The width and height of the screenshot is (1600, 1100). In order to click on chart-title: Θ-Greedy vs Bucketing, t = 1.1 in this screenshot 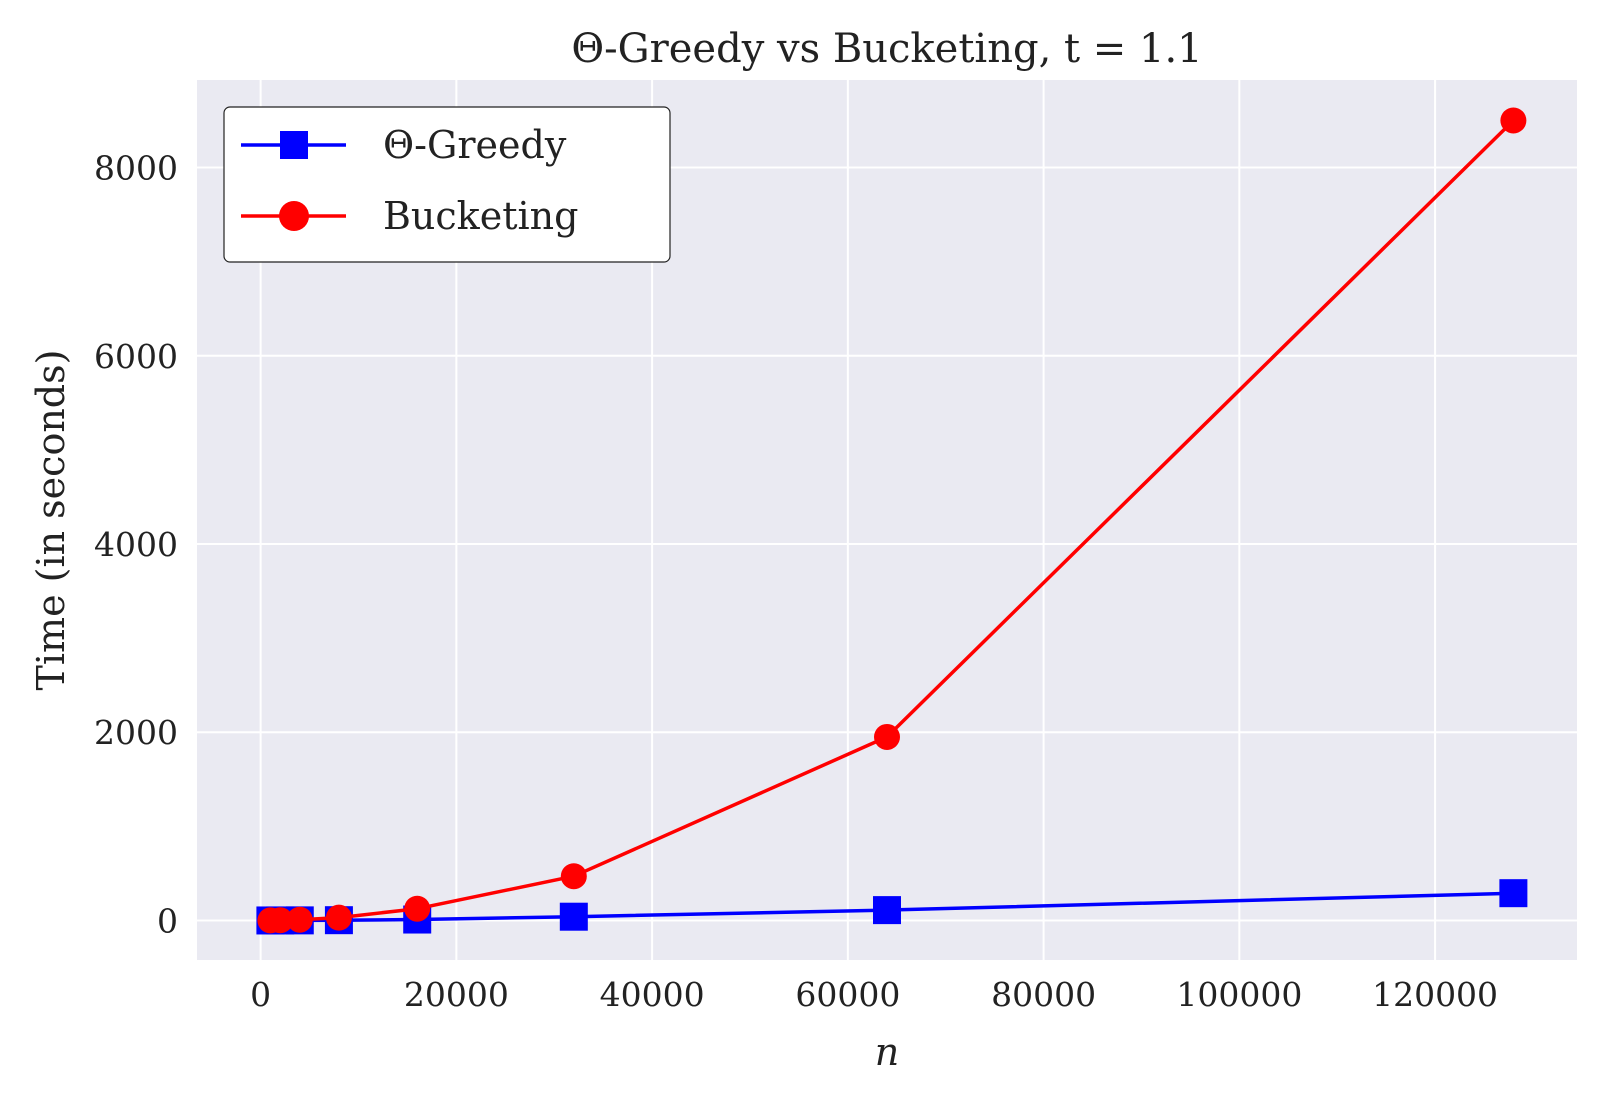, I will do `click(886, 49)`.